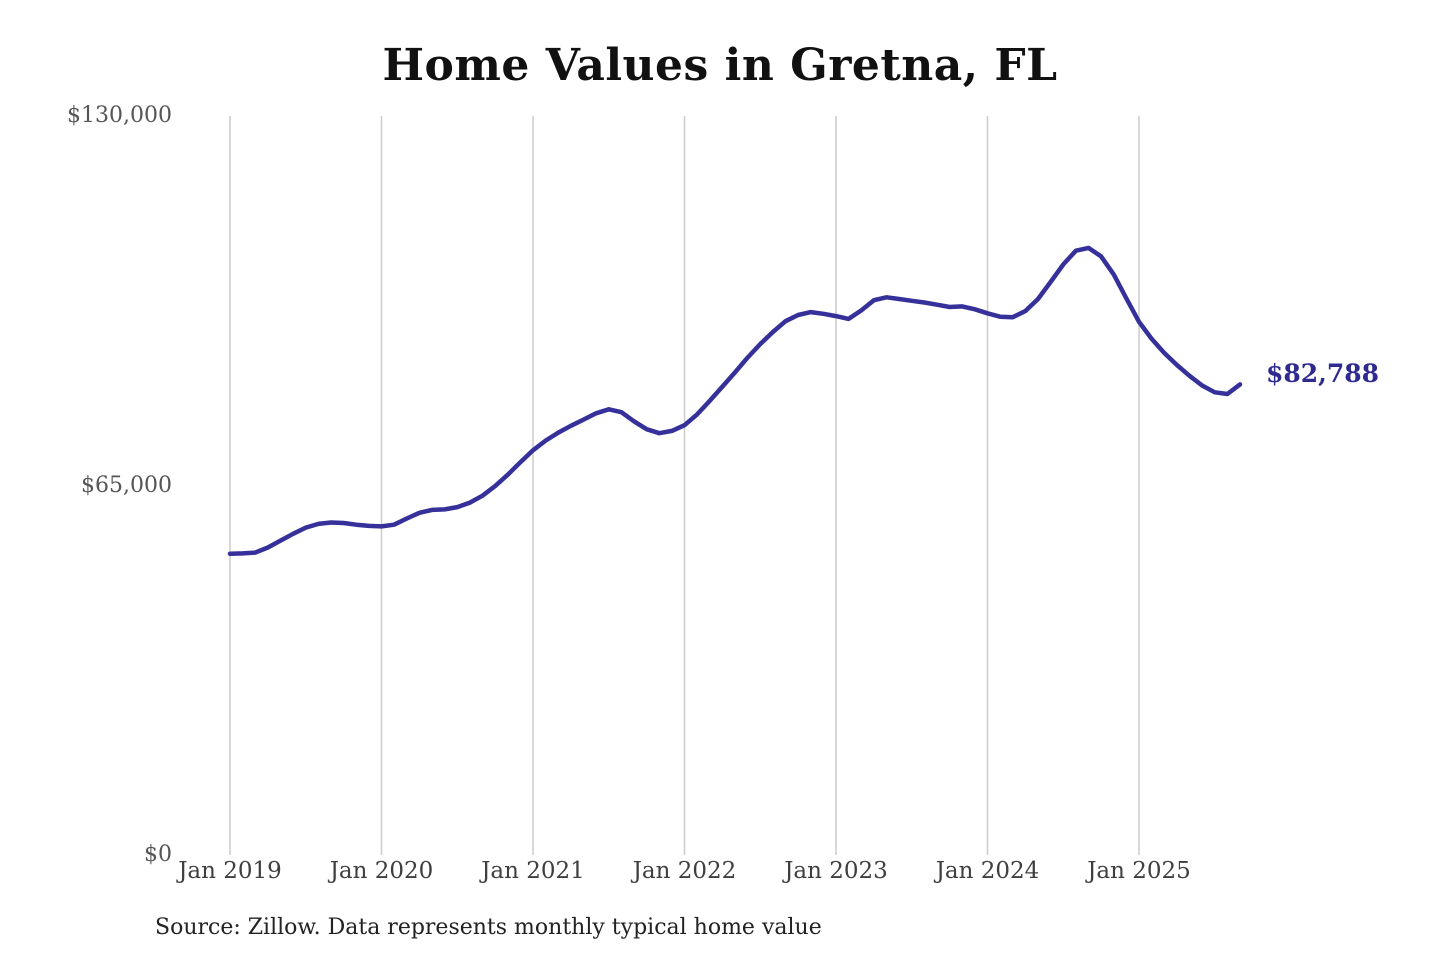 This screenshot has height=960, width=1440. What do you see at coordinates (230, 871) in the screenshot?
I see `x-tick-label: Jan 2019` at bounding box center [230, 871].